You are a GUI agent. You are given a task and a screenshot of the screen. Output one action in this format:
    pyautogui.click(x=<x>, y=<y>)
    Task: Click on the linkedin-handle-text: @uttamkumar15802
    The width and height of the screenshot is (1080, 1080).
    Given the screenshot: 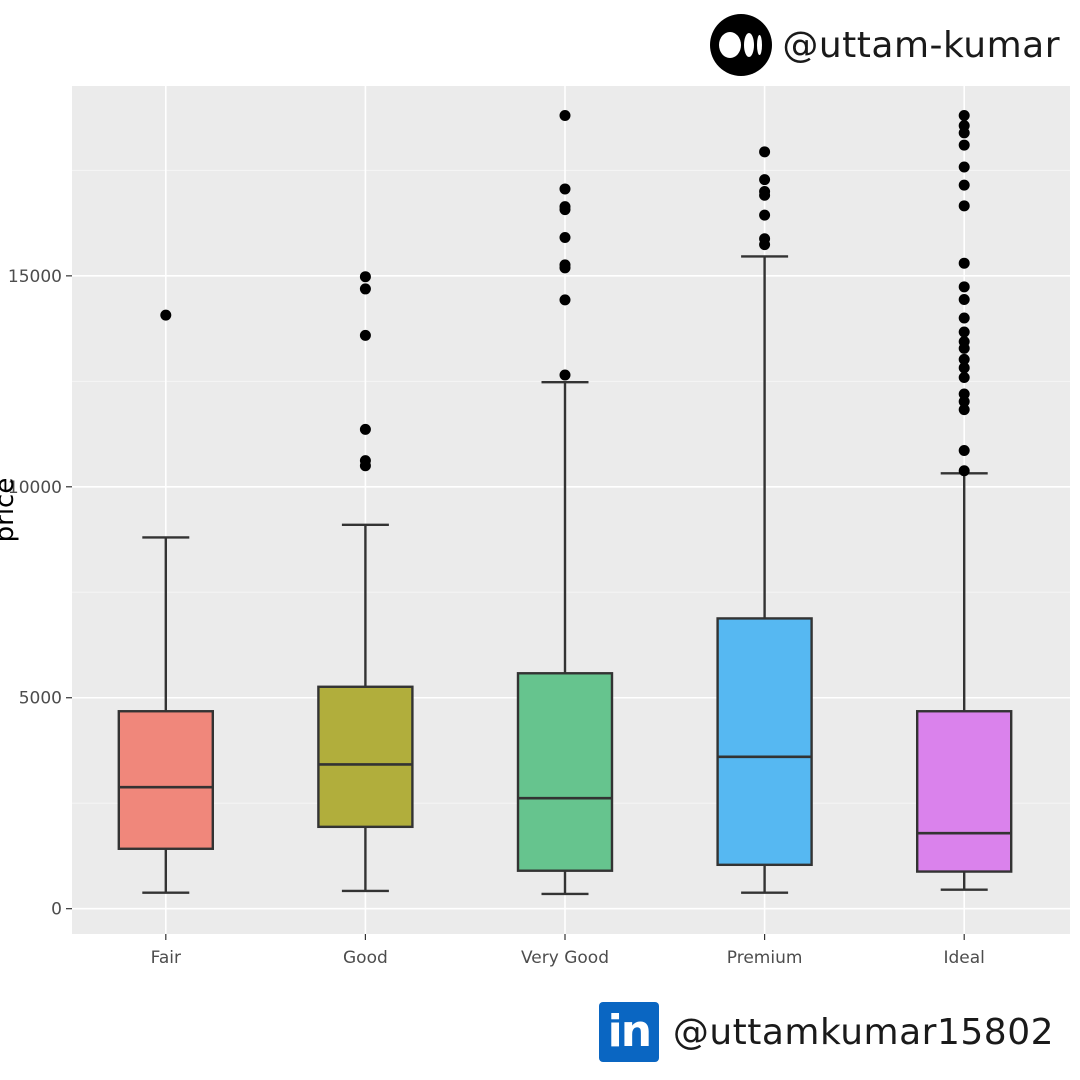 What is the action you would take?
    pyautogui.click(x=863, y=1032)
    